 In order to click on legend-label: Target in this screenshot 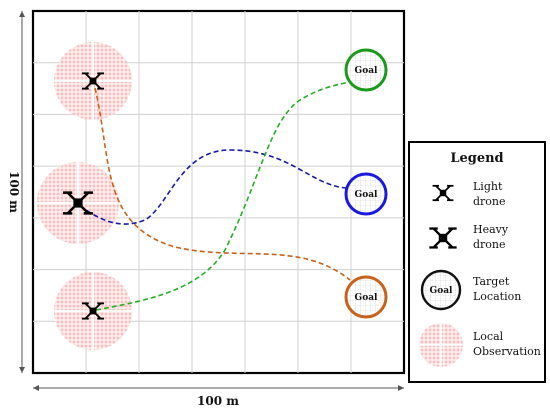, I will do `click(491, 281)`.